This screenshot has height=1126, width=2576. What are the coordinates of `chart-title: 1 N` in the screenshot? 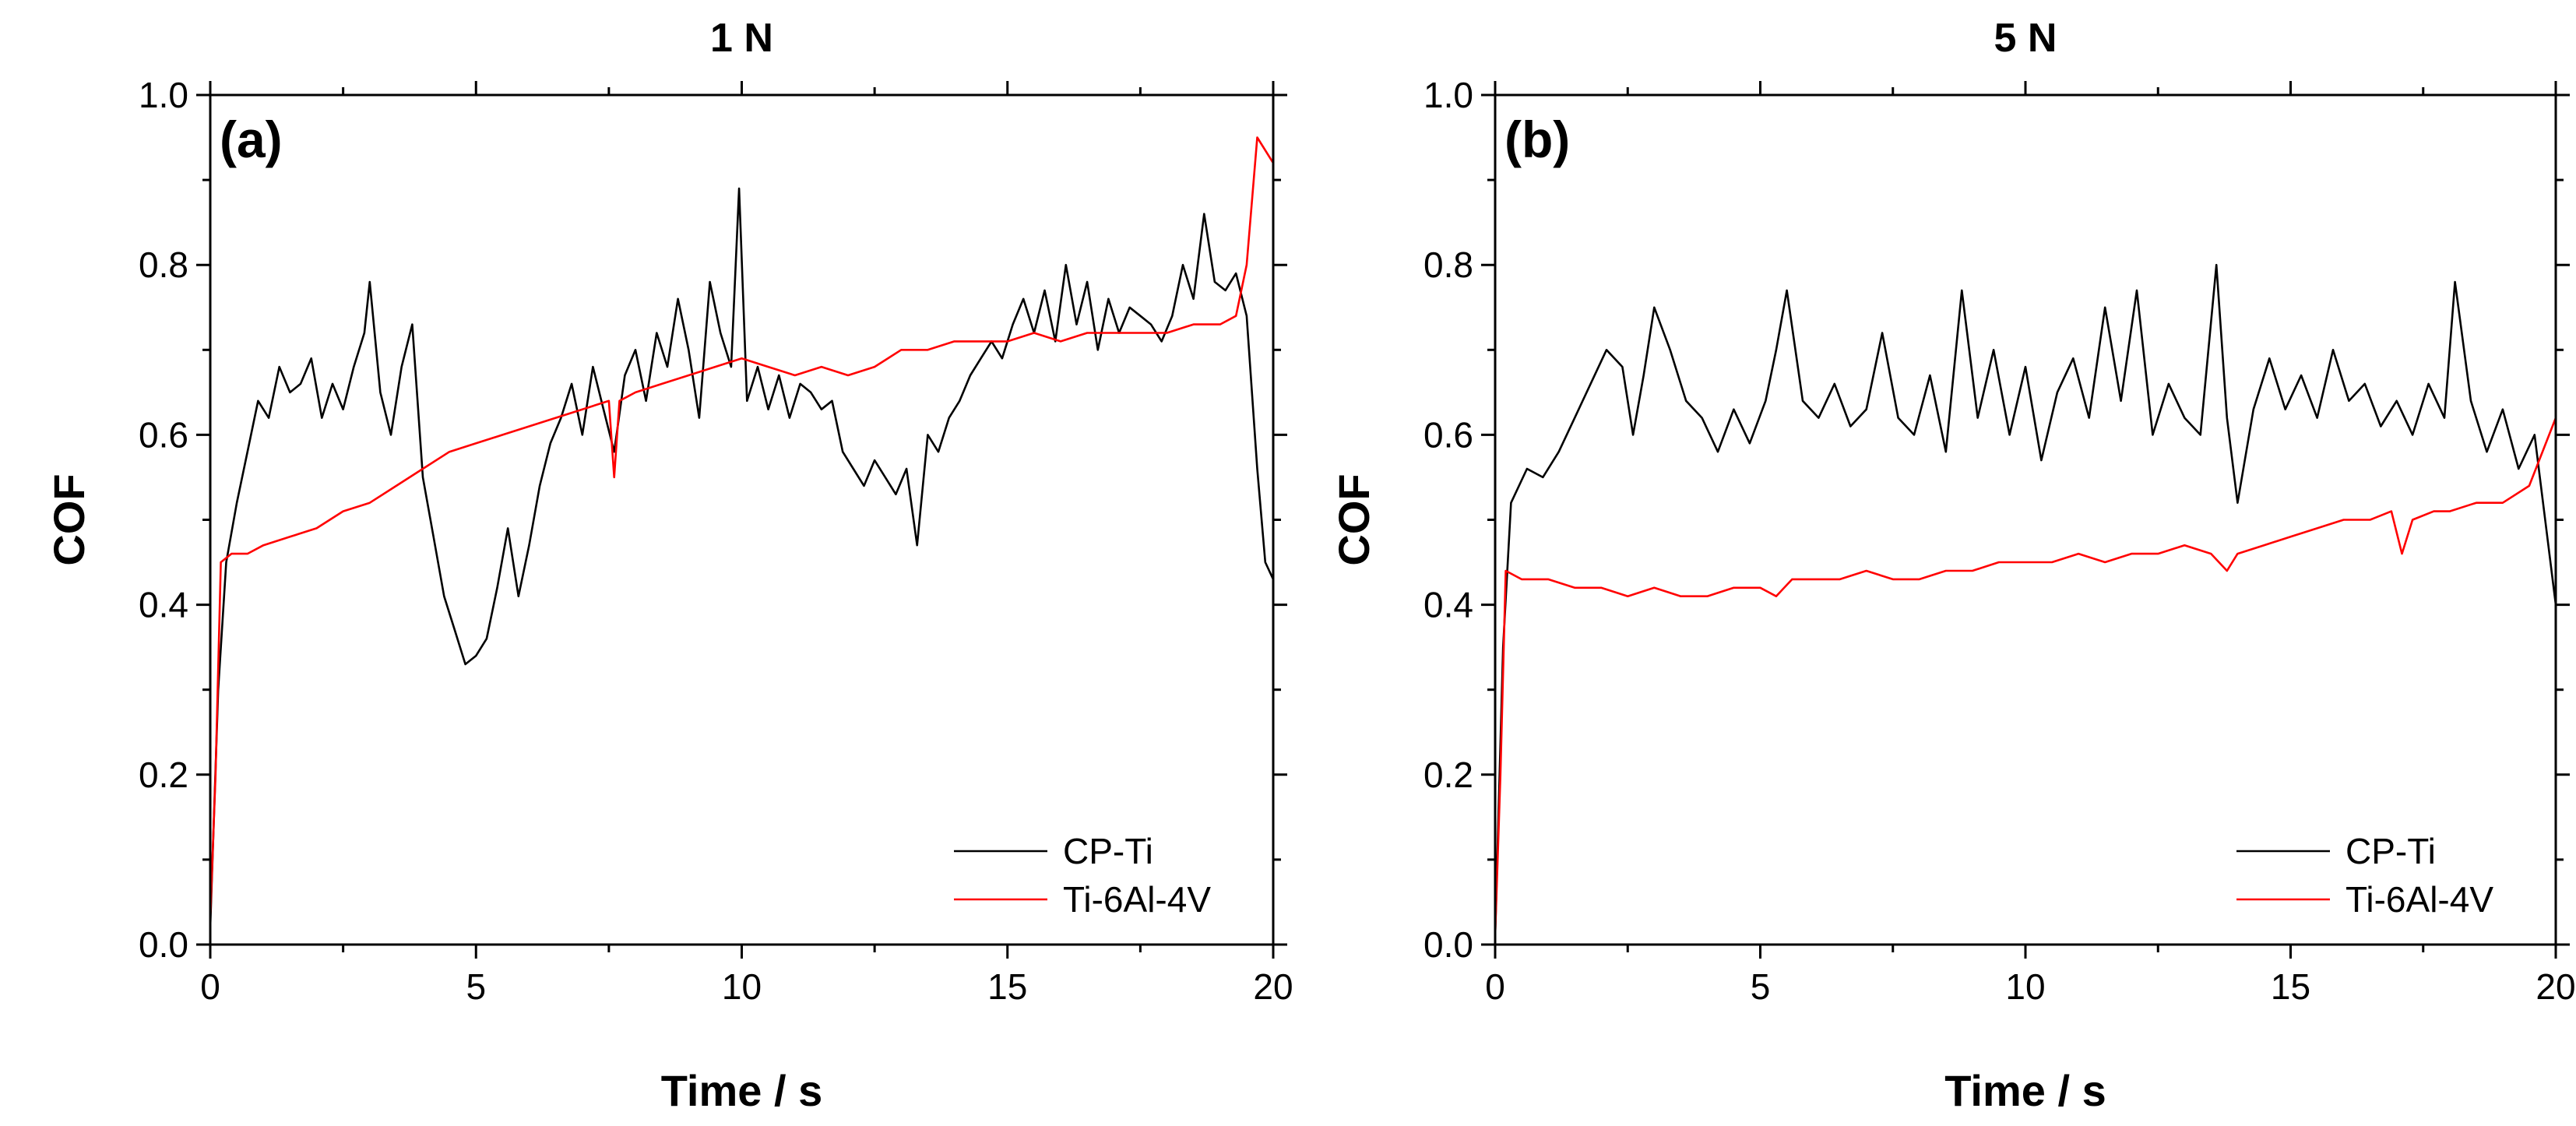 It's located at (741, 38).